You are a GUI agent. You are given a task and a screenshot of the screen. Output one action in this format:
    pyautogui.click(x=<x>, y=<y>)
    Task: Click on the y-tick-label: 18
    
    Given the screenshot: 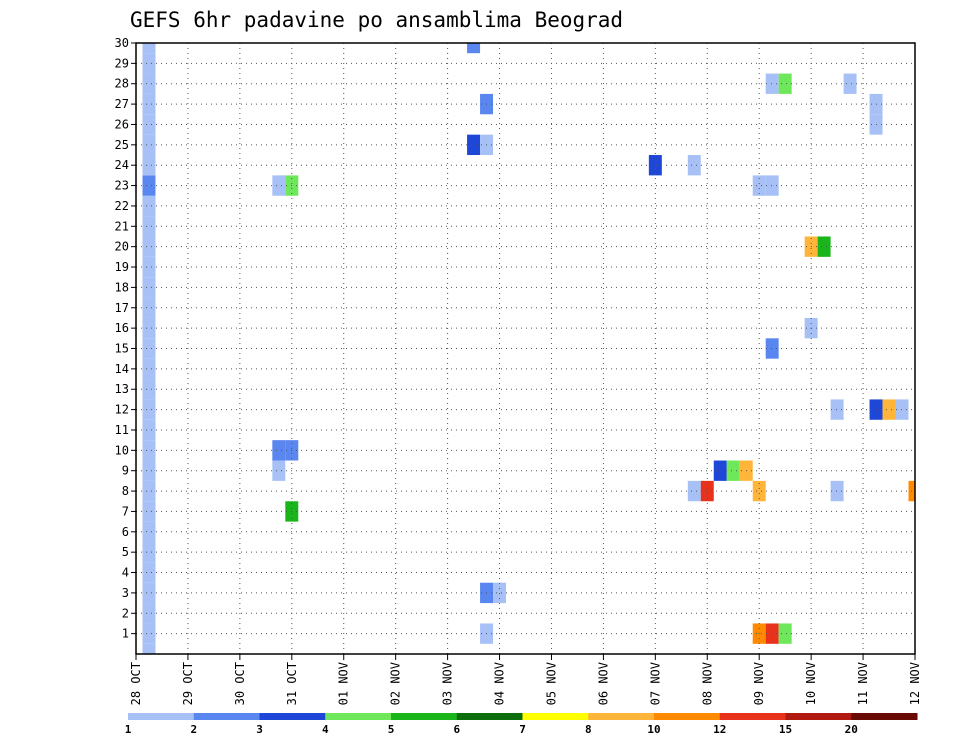 What is the action you would take?
    pyautogui.click(x=122, y=287)
    